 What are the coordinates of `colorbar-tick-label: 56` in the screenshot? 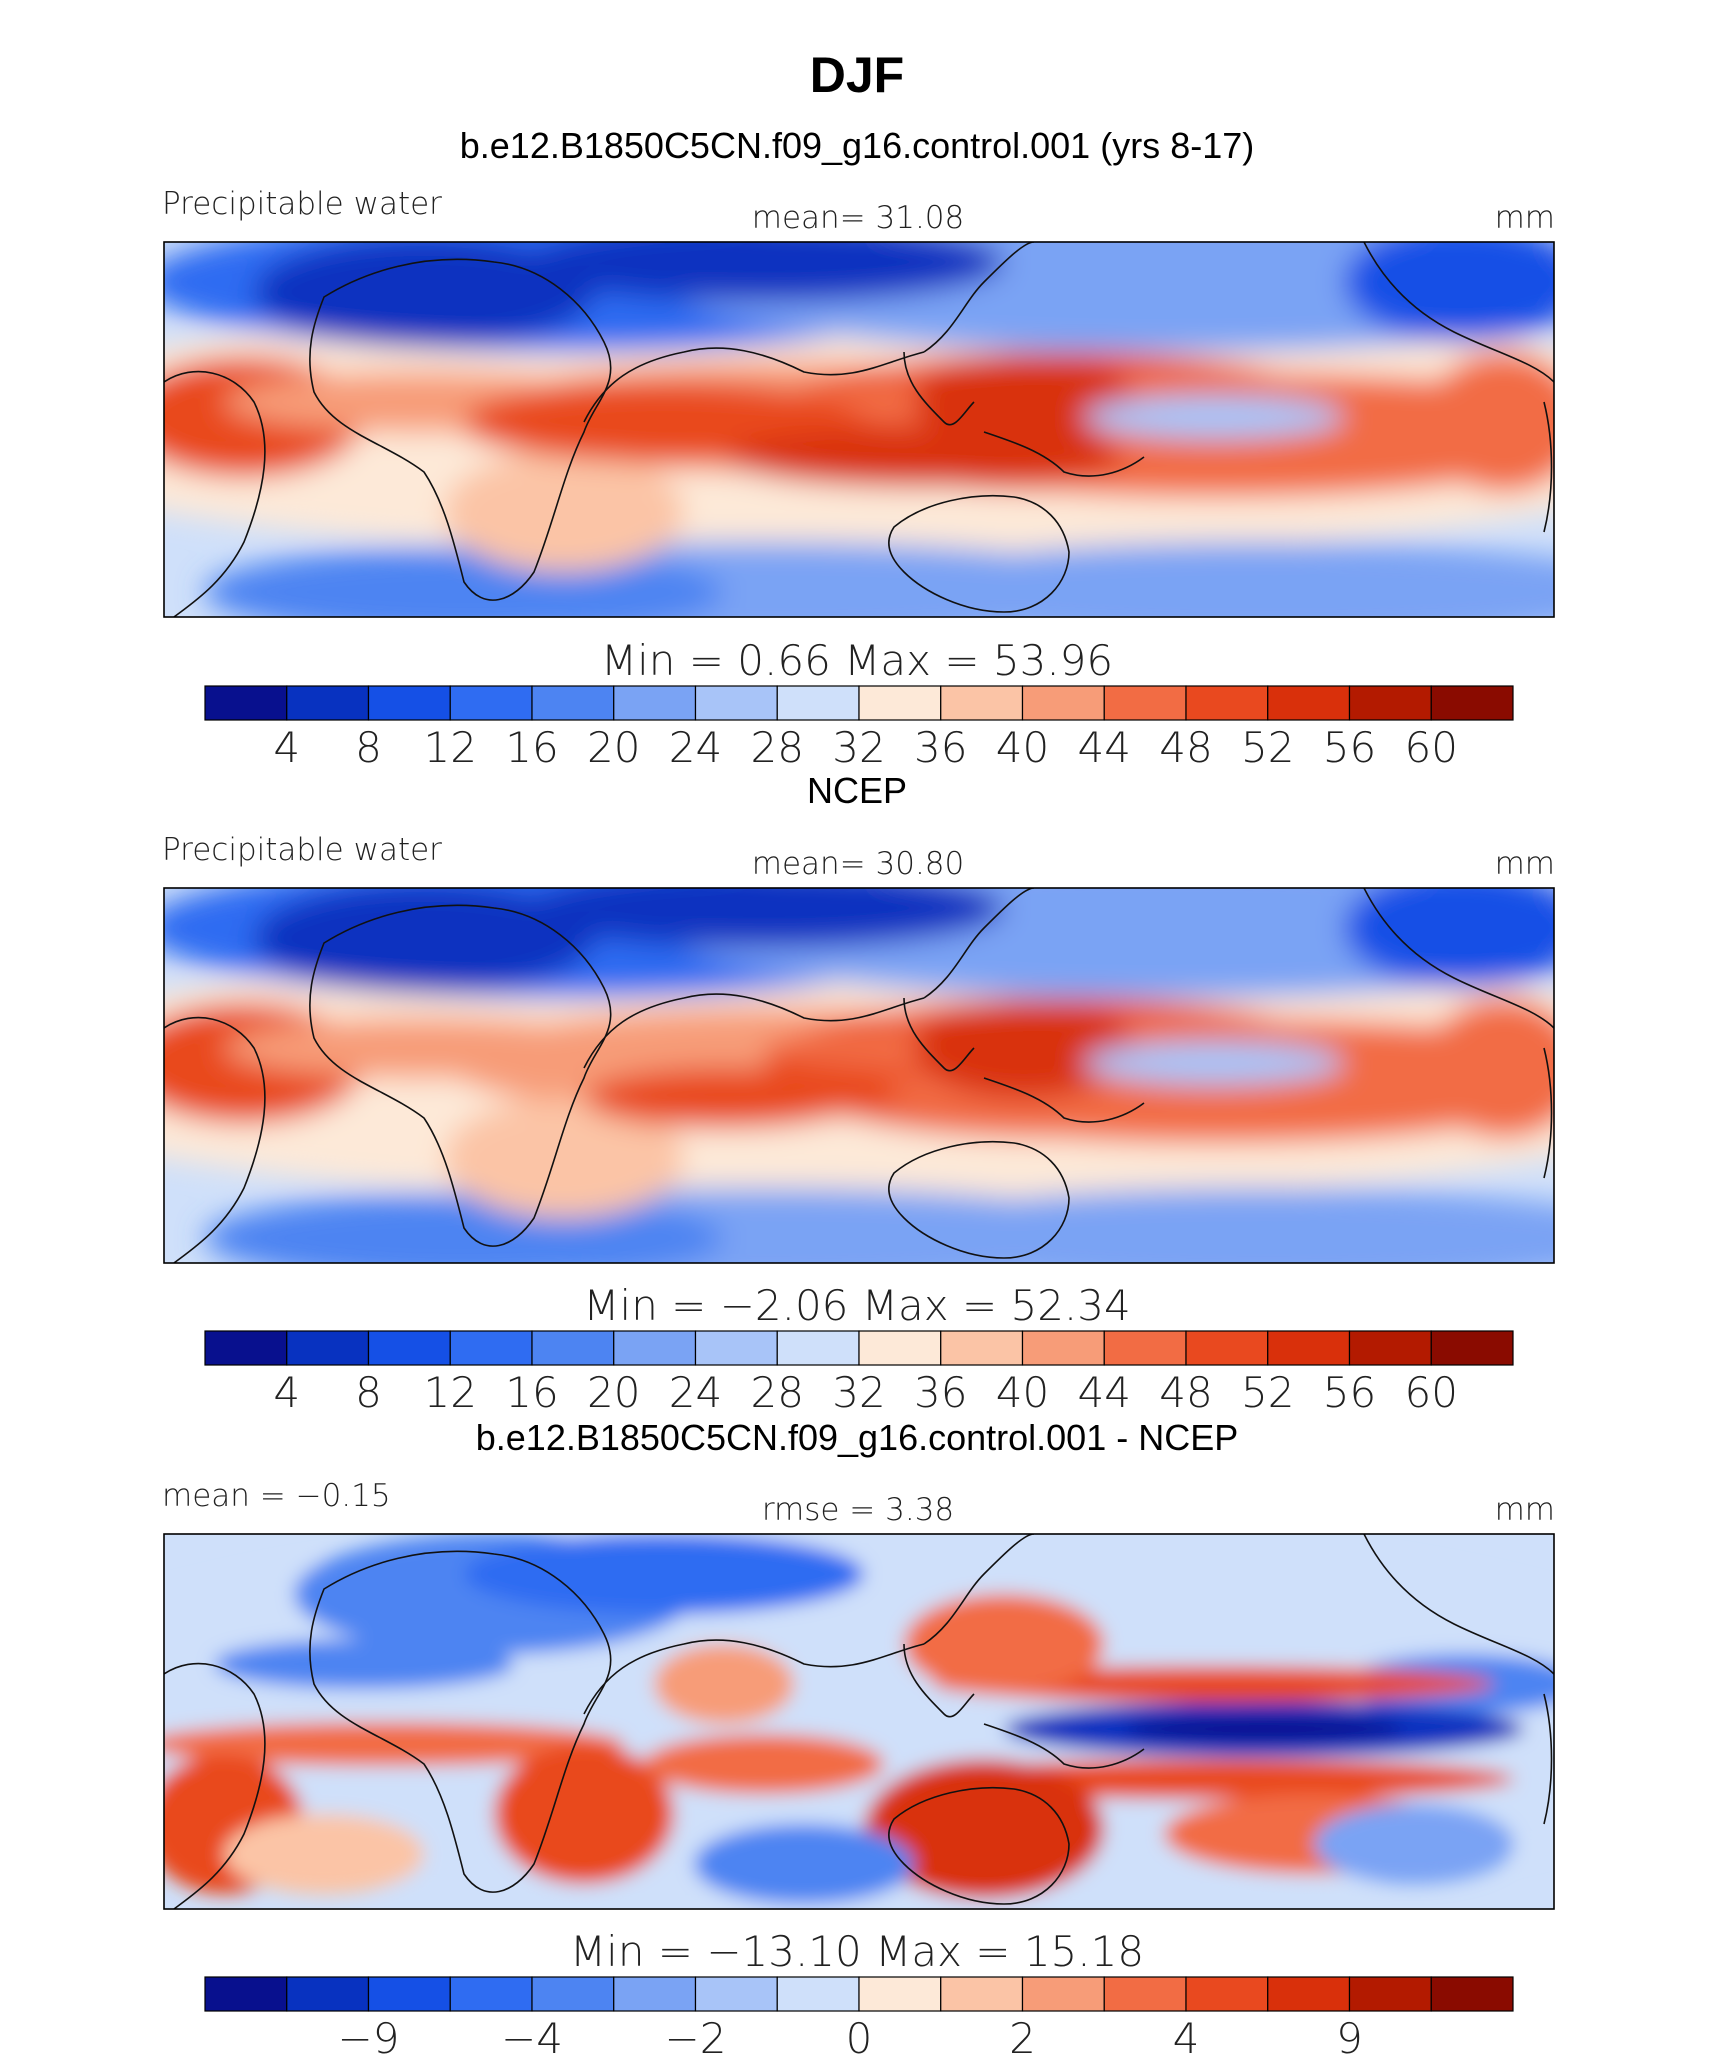 It's located at (1349, 1392).